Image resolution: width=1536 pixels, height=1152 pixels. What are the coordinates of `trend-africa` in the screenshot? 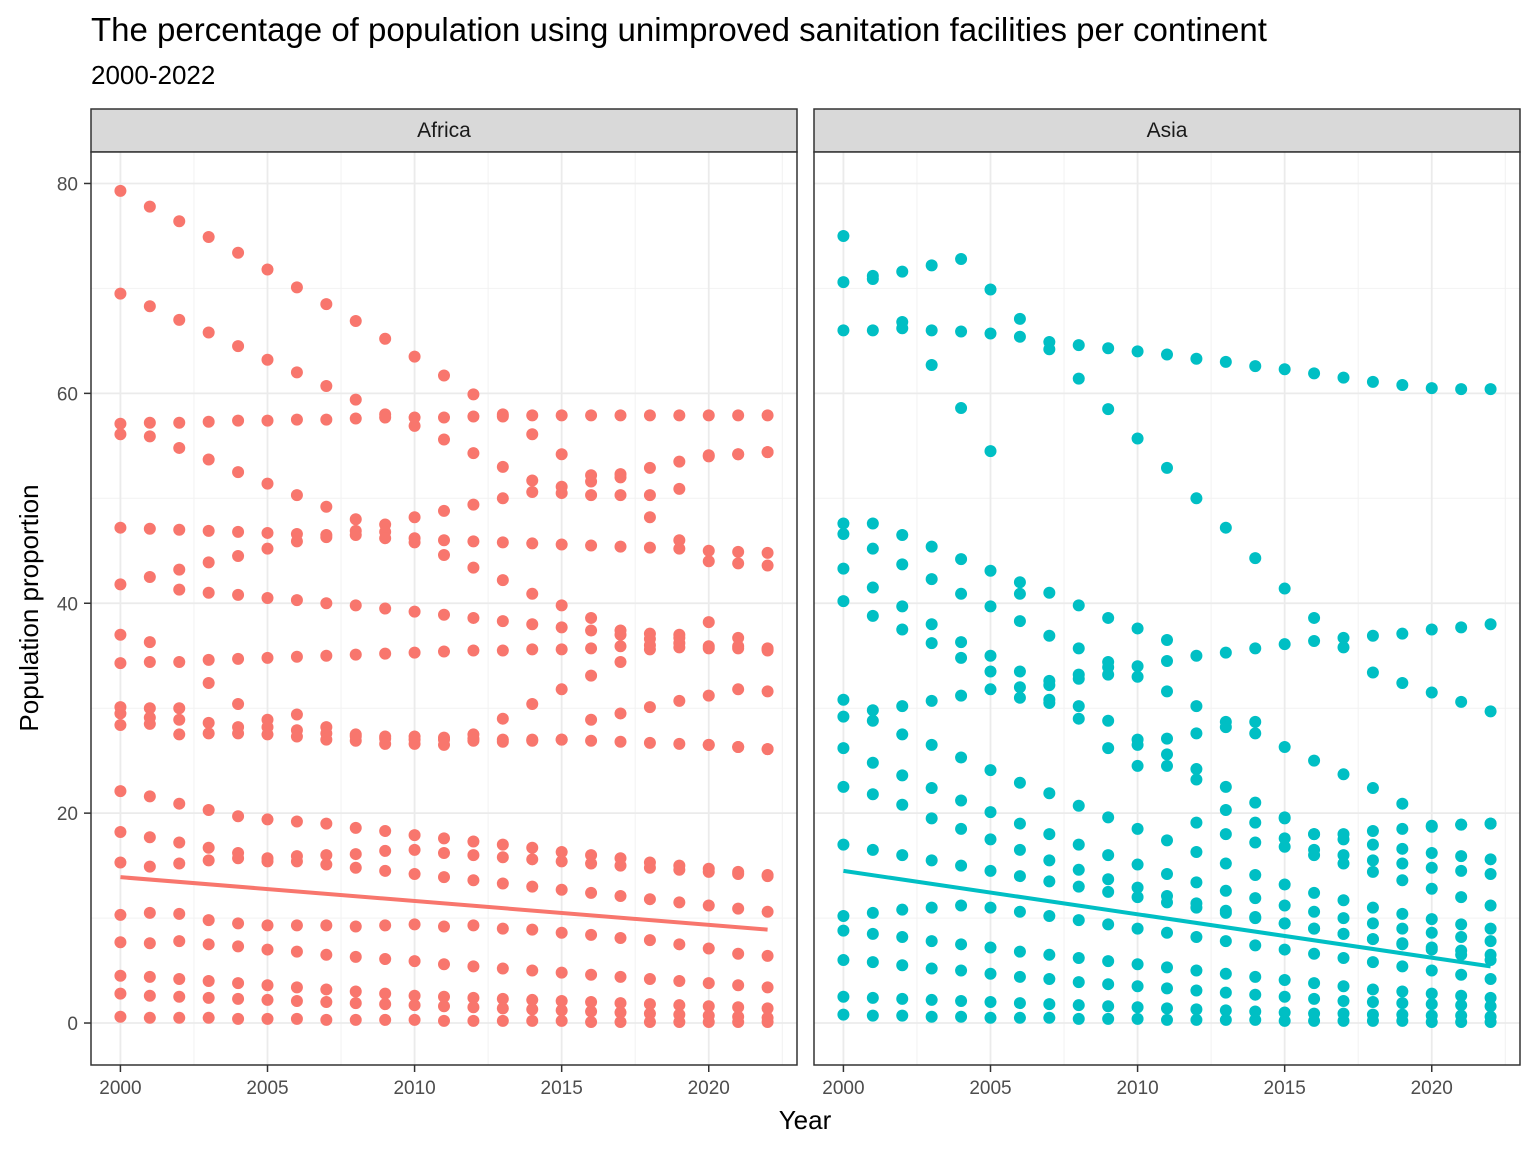 It's located at (444, 903).